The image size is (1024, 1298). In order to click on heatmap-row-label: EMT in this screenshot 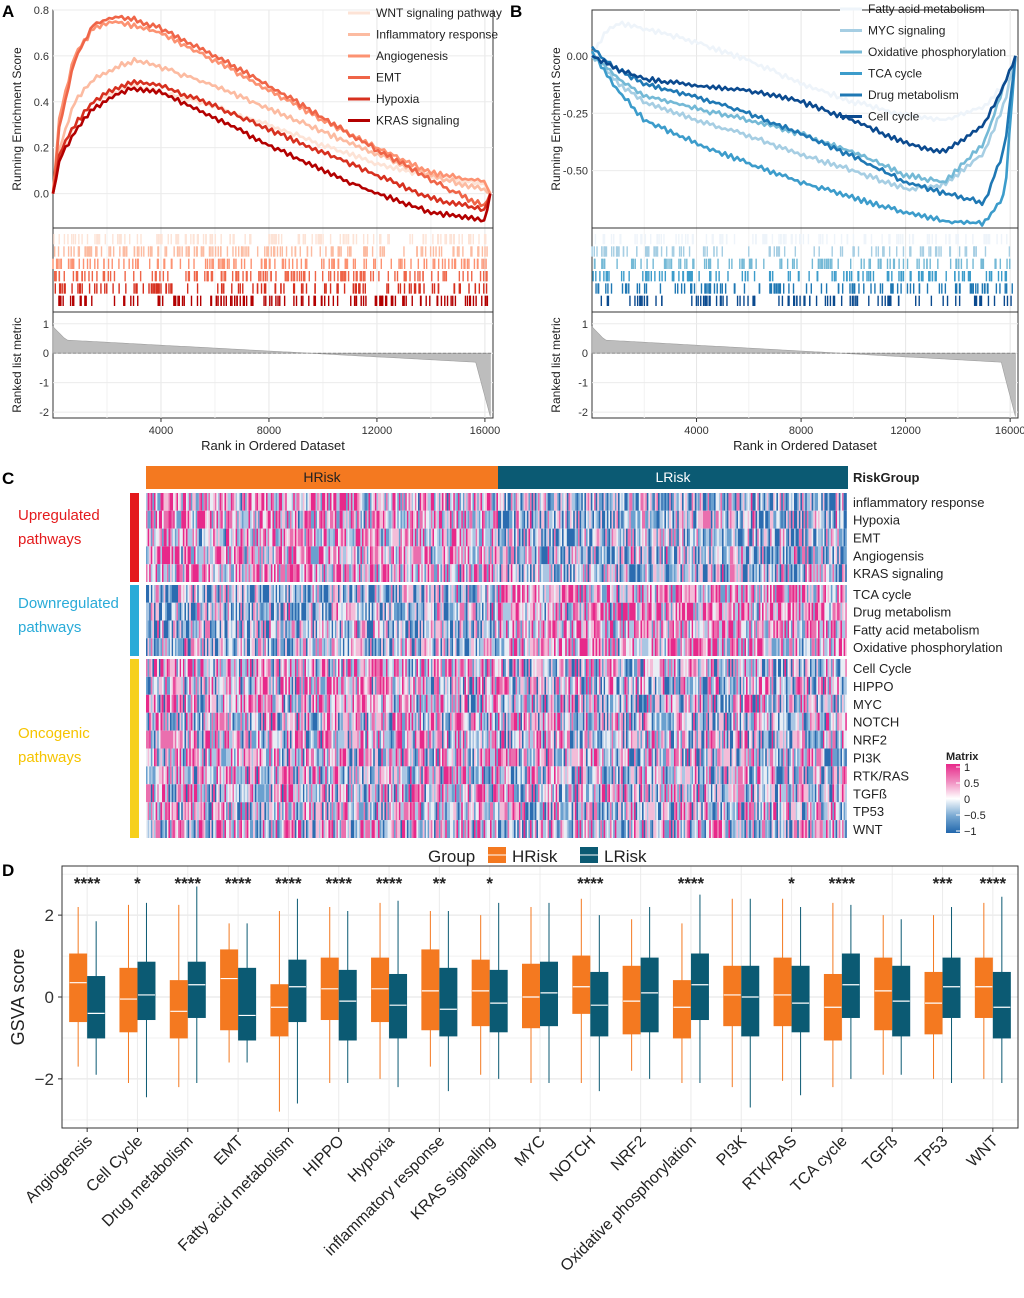, I will do `click(867, 538)`.